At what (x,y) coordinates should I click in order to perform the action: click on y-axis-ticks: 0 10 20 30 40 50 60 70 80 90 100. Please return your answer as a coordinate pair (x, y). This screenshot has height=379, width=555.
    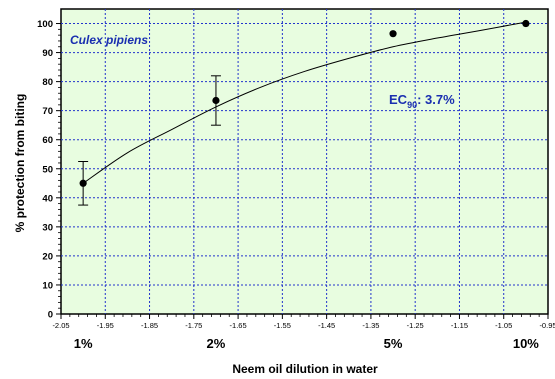
    Looking at the image, I should click on (49, 170).